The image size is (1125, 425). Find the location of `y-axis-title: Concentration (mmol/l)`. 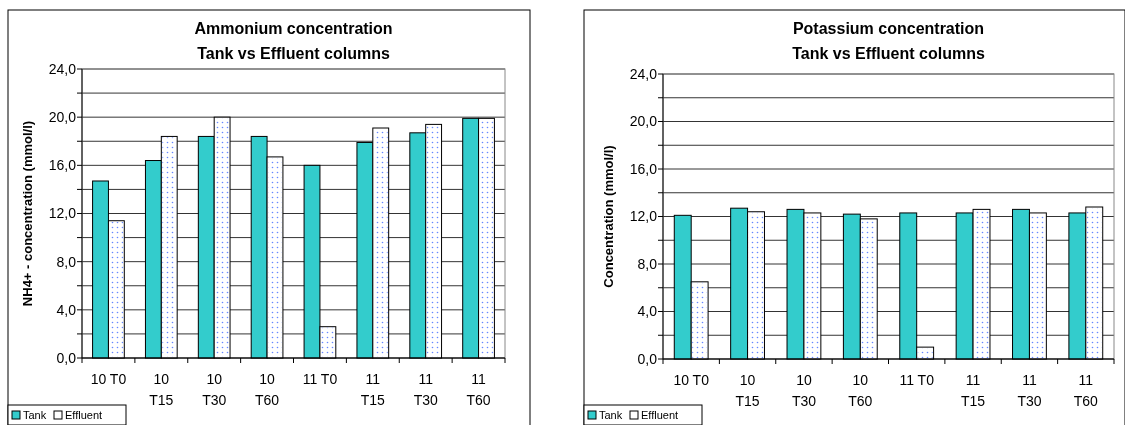

y-axis-title: Concentration (mmol/l) is located at coordinates (608, 216).